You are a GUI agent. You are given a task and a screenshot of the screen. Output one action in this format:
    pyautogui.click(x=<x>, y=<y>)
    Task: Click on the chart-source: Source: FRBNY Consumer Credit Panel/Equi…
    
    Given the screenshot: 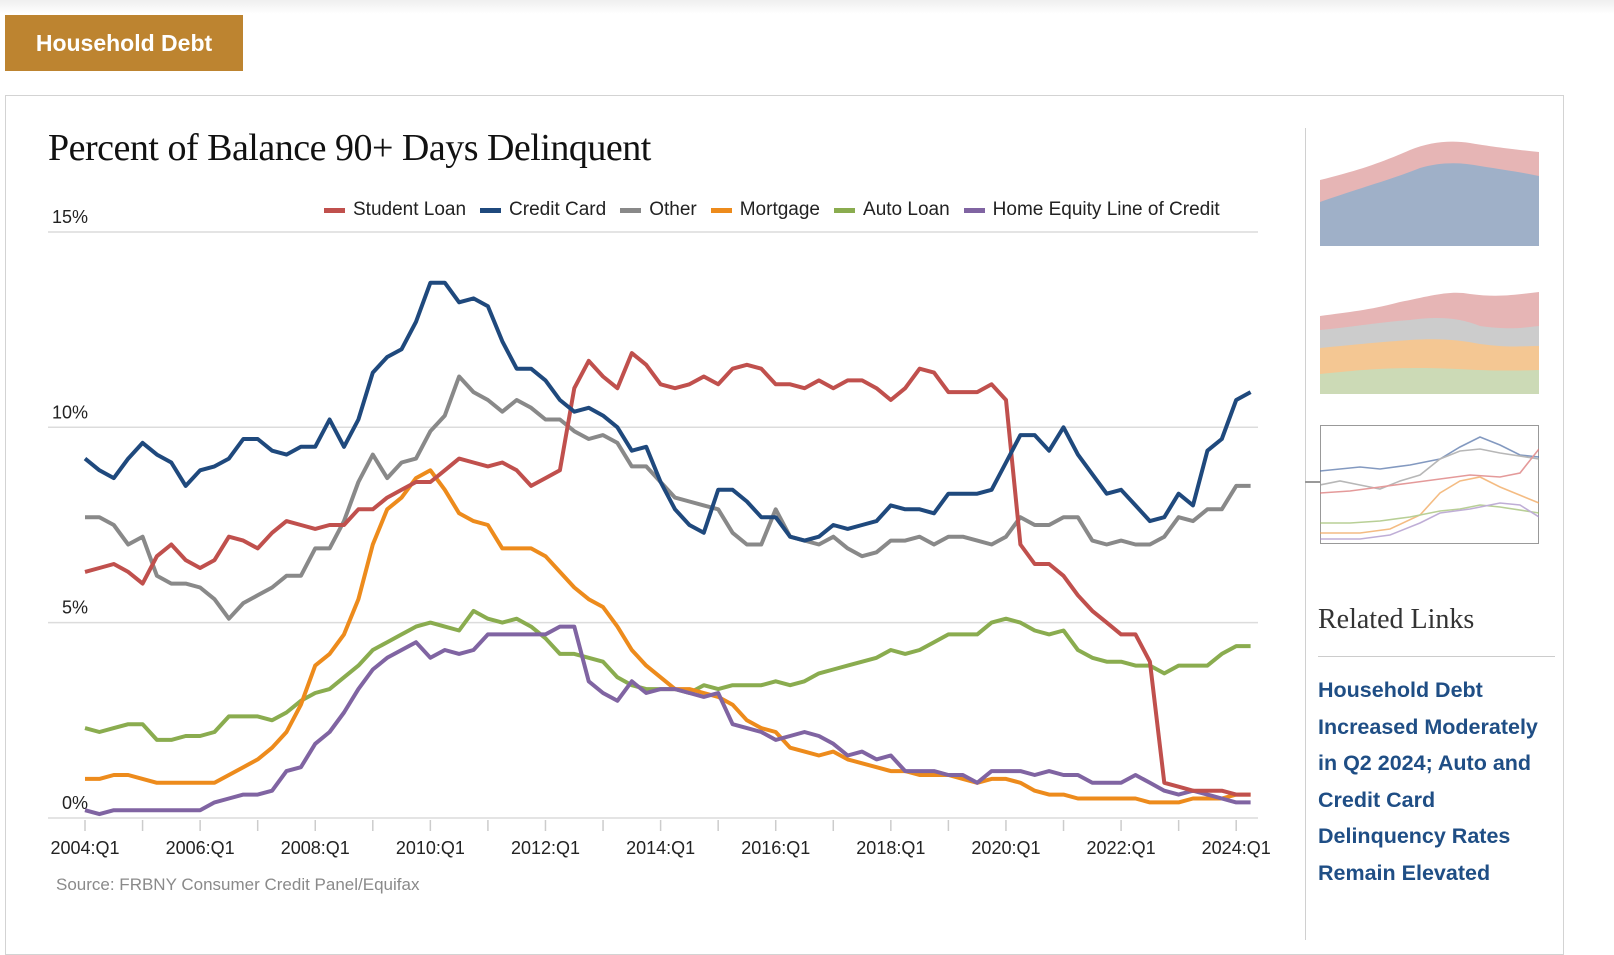 What is the action you would take?
    pyautogui.click(x=238, y=884)
    